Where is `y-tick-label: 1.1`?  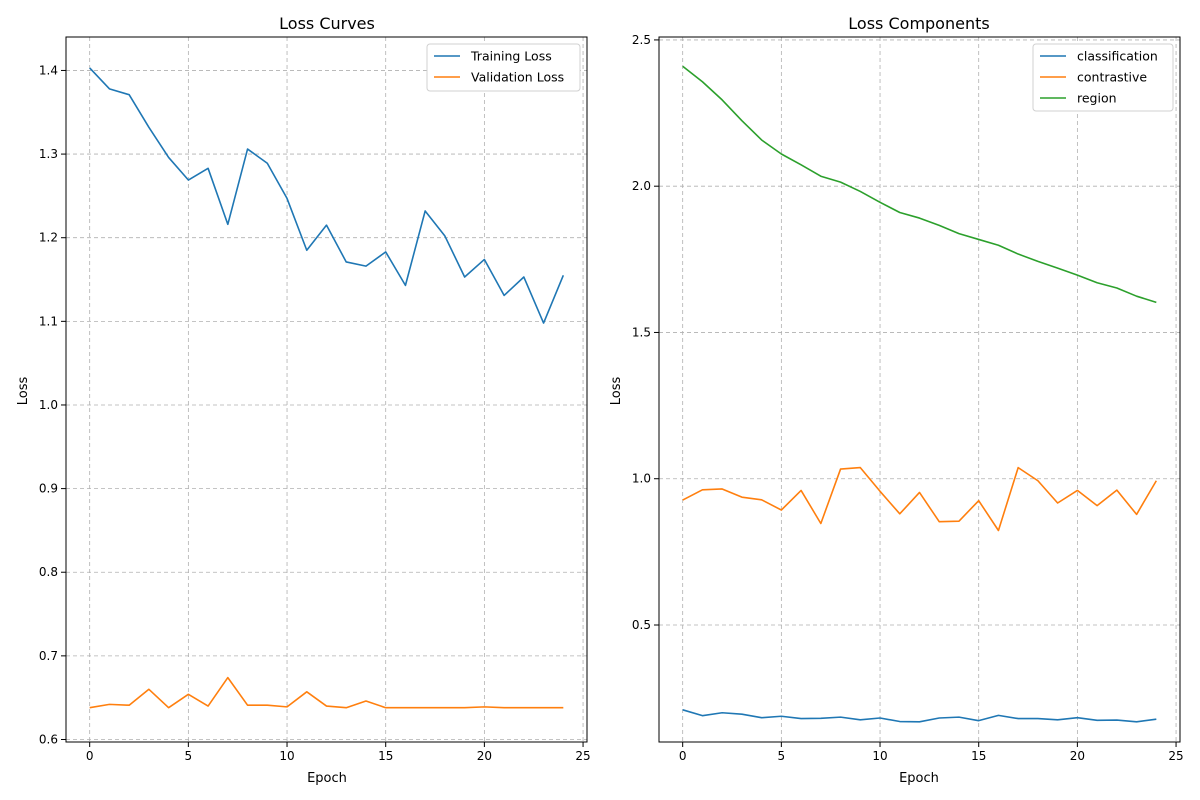 y-tick-label: 1.1 is located at coordinates (48, 321).